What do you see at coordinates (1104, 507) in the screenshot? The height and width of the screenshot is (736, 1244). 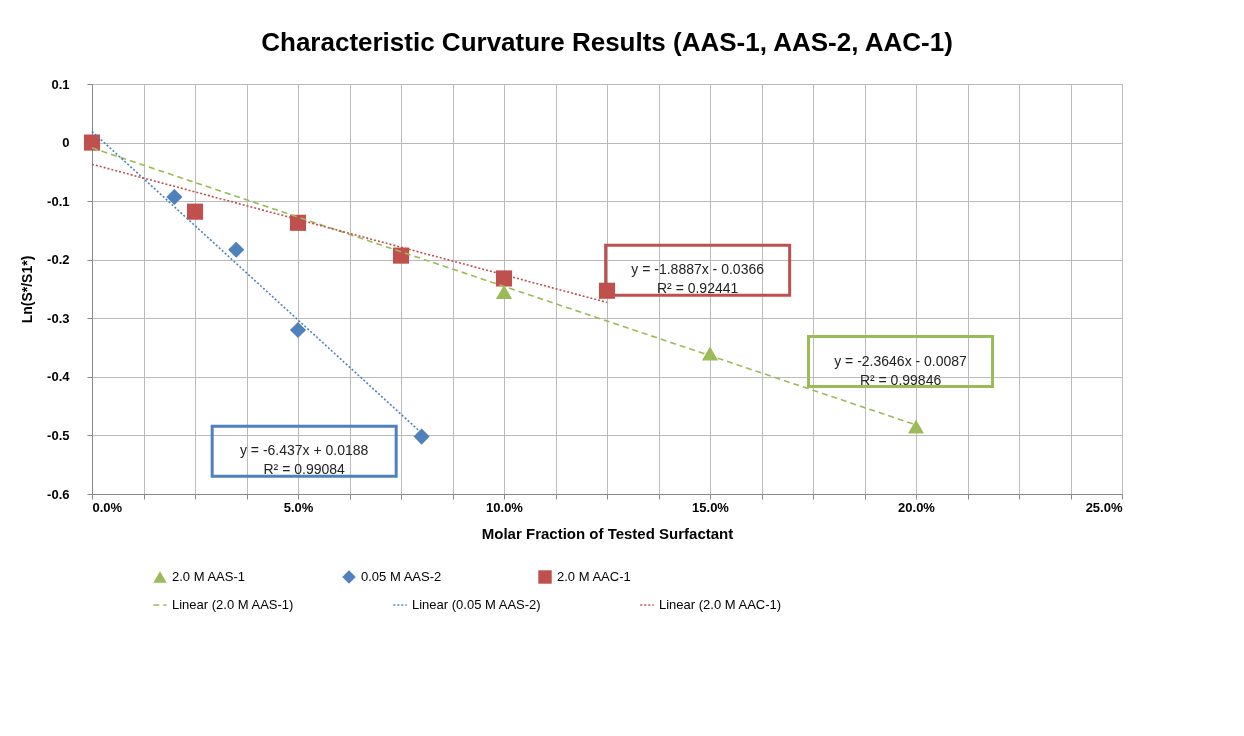 I see `x-tick-label: 25.0%` at bounding box center [1104, 507].